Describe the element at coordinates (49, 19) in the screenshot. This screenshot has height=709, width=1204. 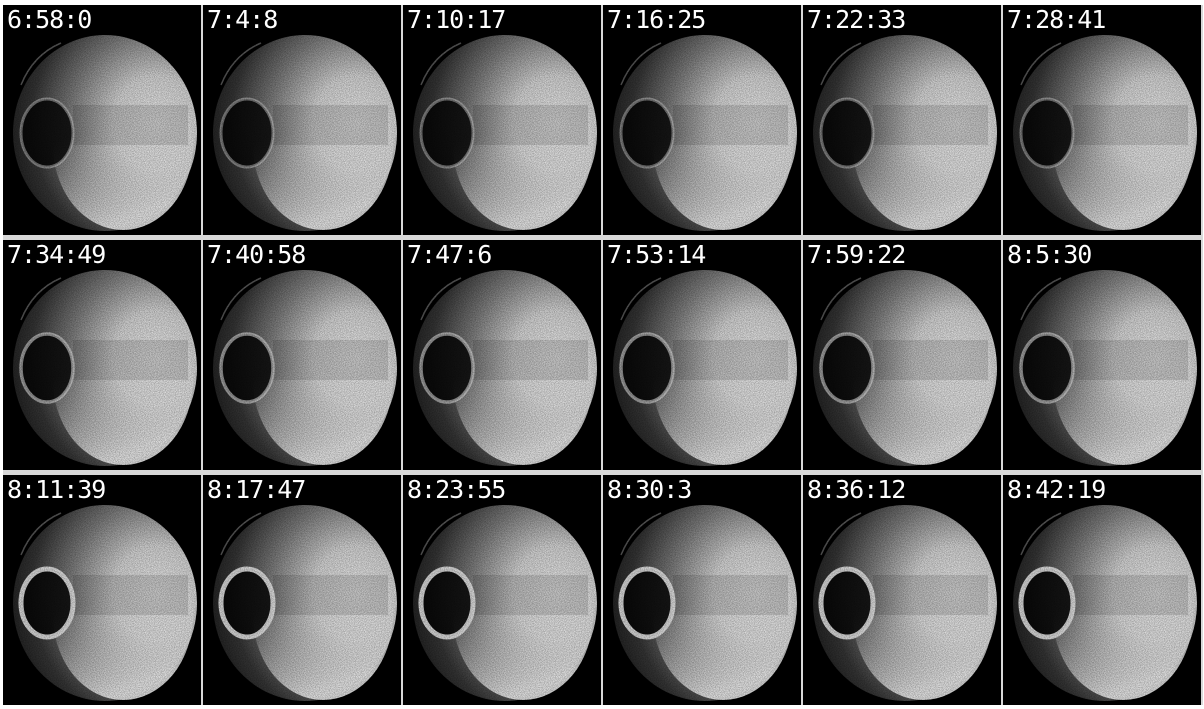
I see `timestamp-label: 6:58:0` at that location.